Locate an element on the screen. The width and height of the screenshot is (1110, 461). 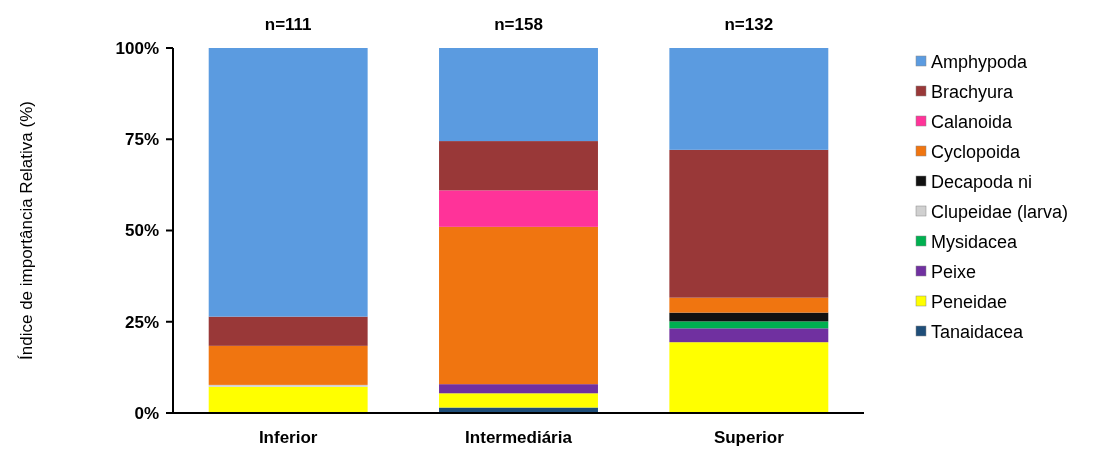
y-axis-title: Índice de importância Relativa (%) is located at coordinates (26, 230).